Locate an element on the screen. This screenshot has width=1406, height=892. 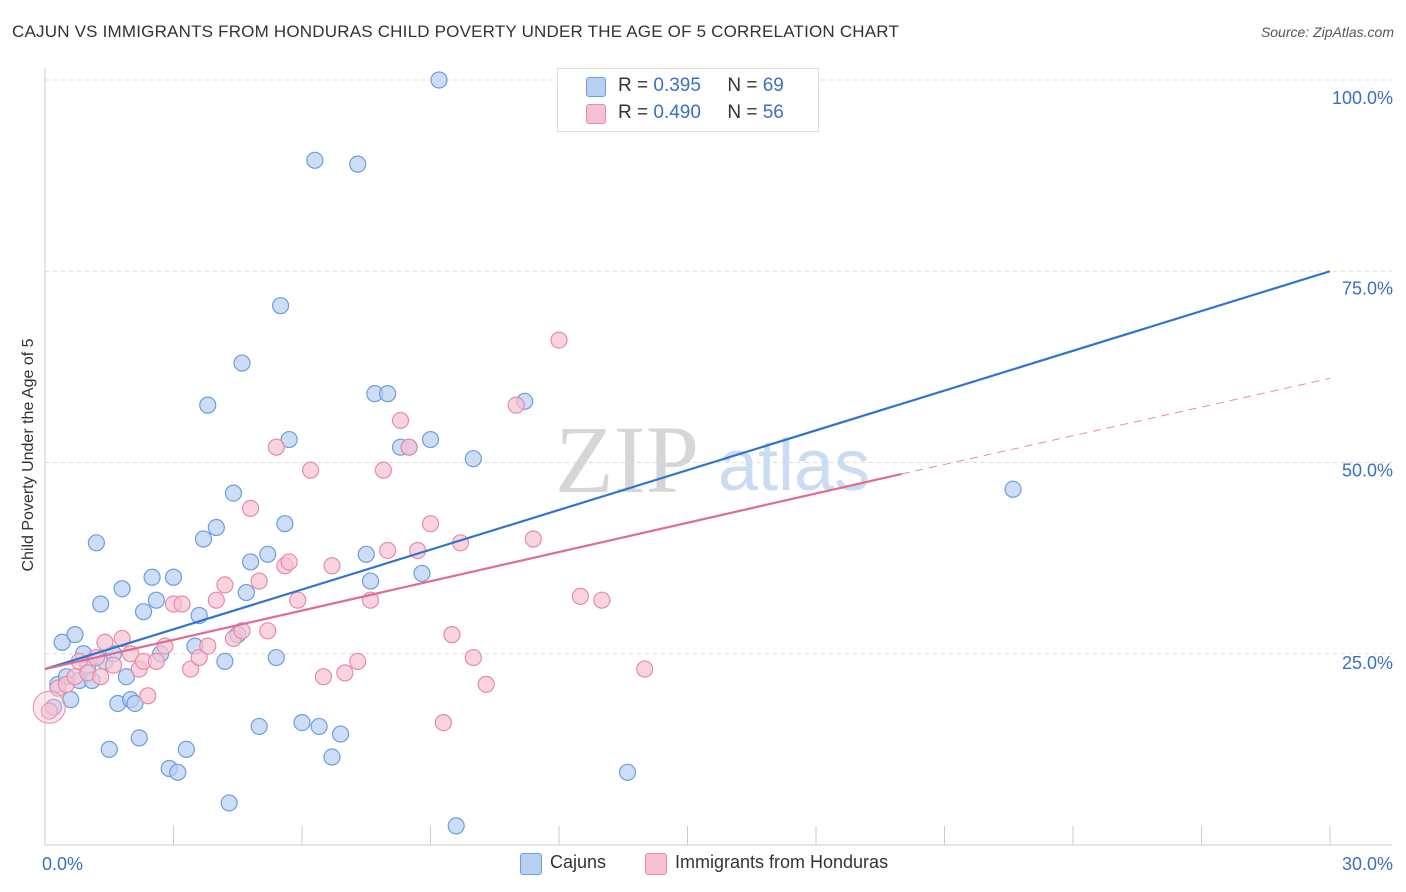
legend-swatch-cajuns is located at coordinates (596, 87).